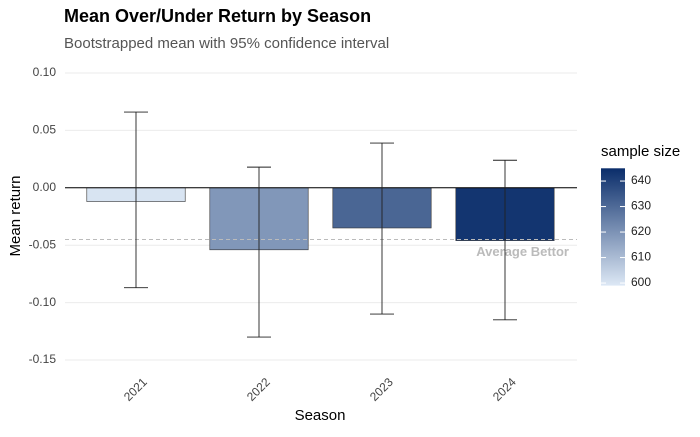 This screenshot has width=700, height=437. Describe the element at coordinates (217, 16) in the screenshot. I see `chart-title: Mean Over/Under Return by Season` at that location.